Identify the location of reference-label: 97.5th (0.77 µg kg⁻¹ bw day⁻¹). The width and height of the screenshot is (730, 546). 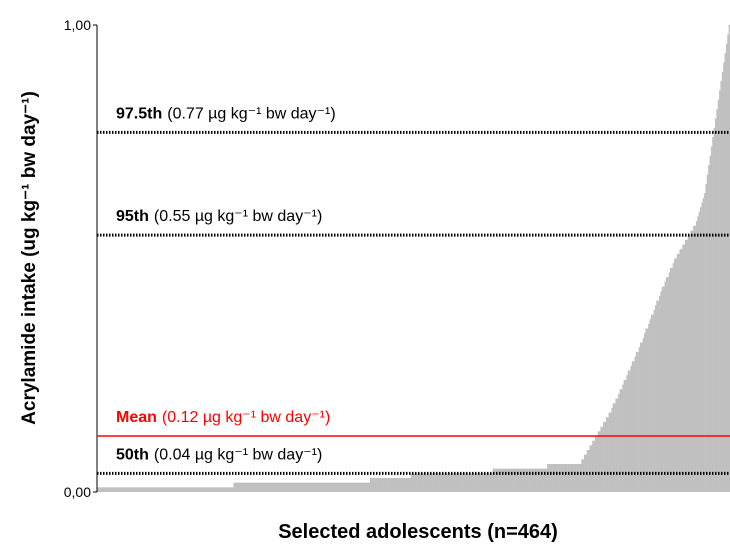
(226, 113).